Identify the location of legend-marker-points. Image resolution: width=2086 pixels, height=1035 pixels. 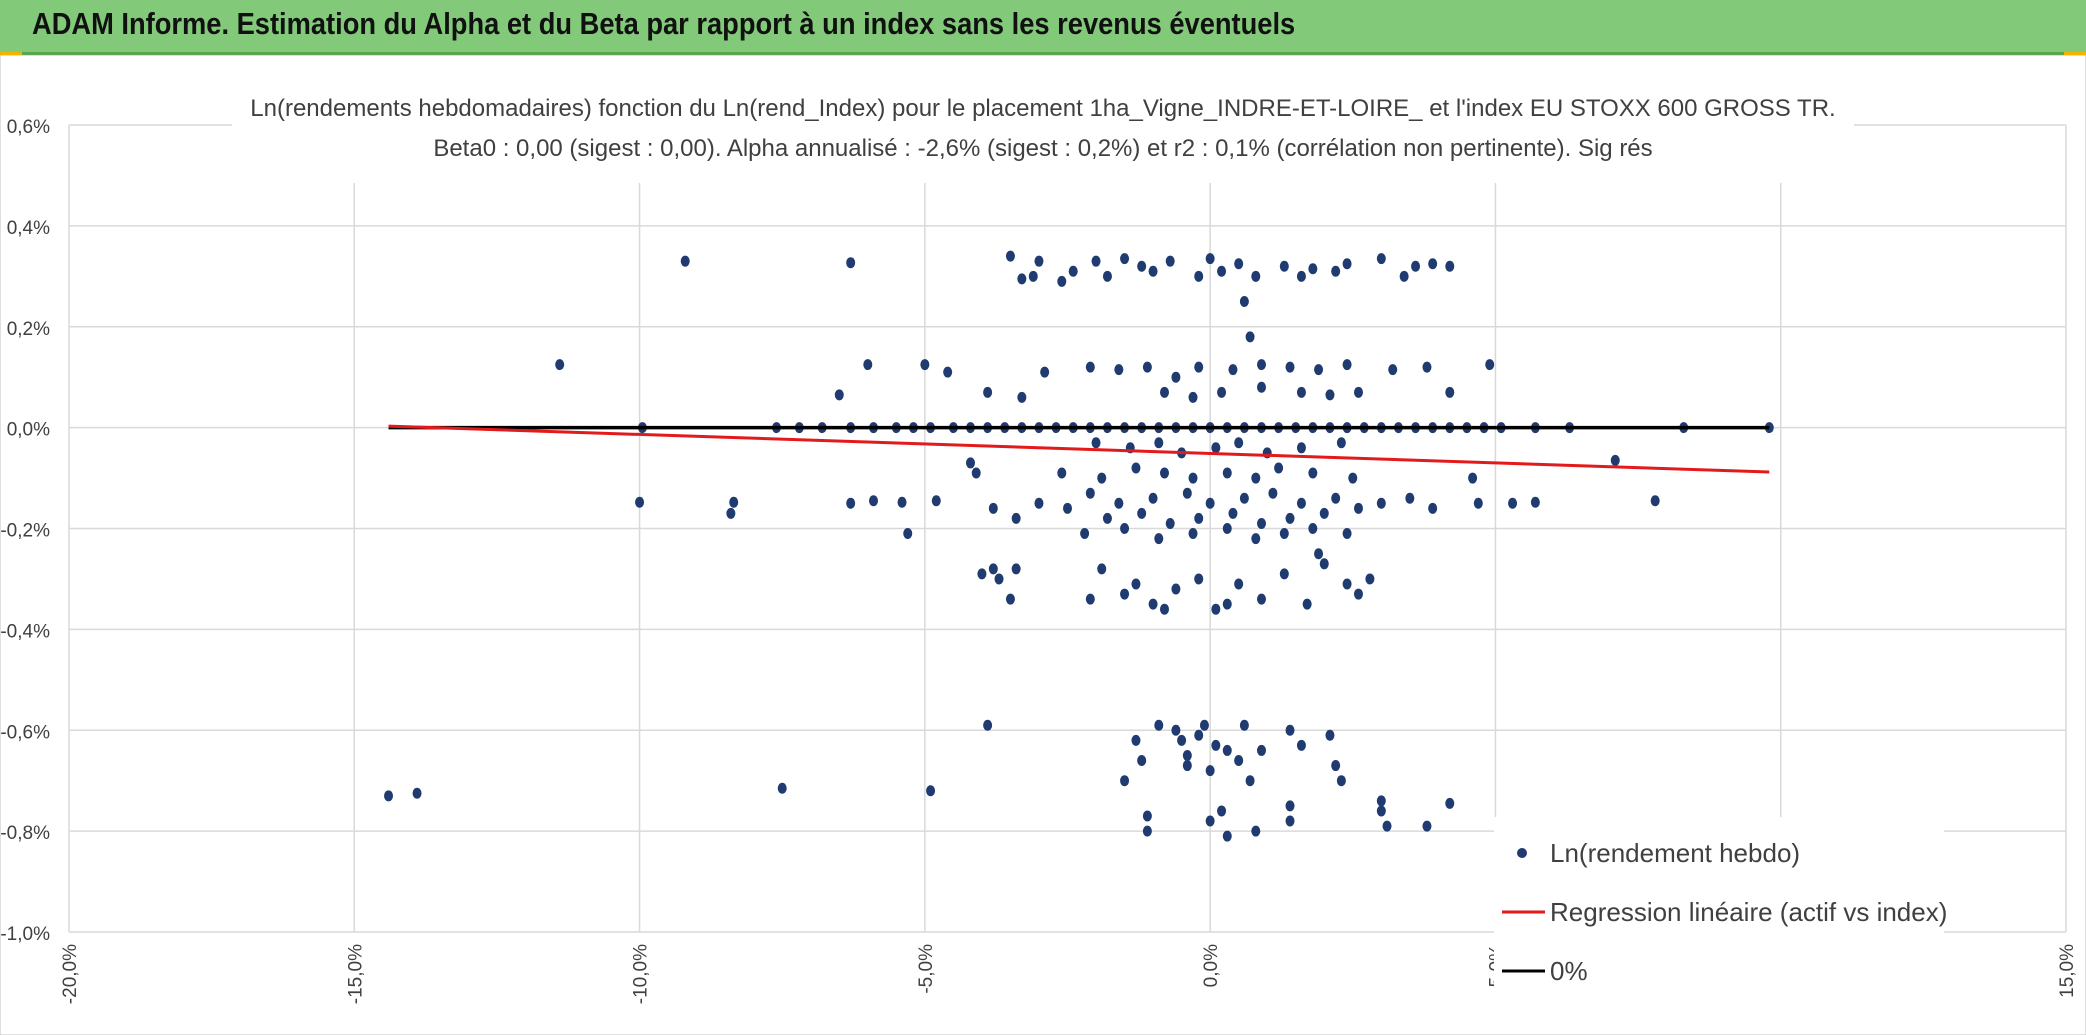
(1522, 853).